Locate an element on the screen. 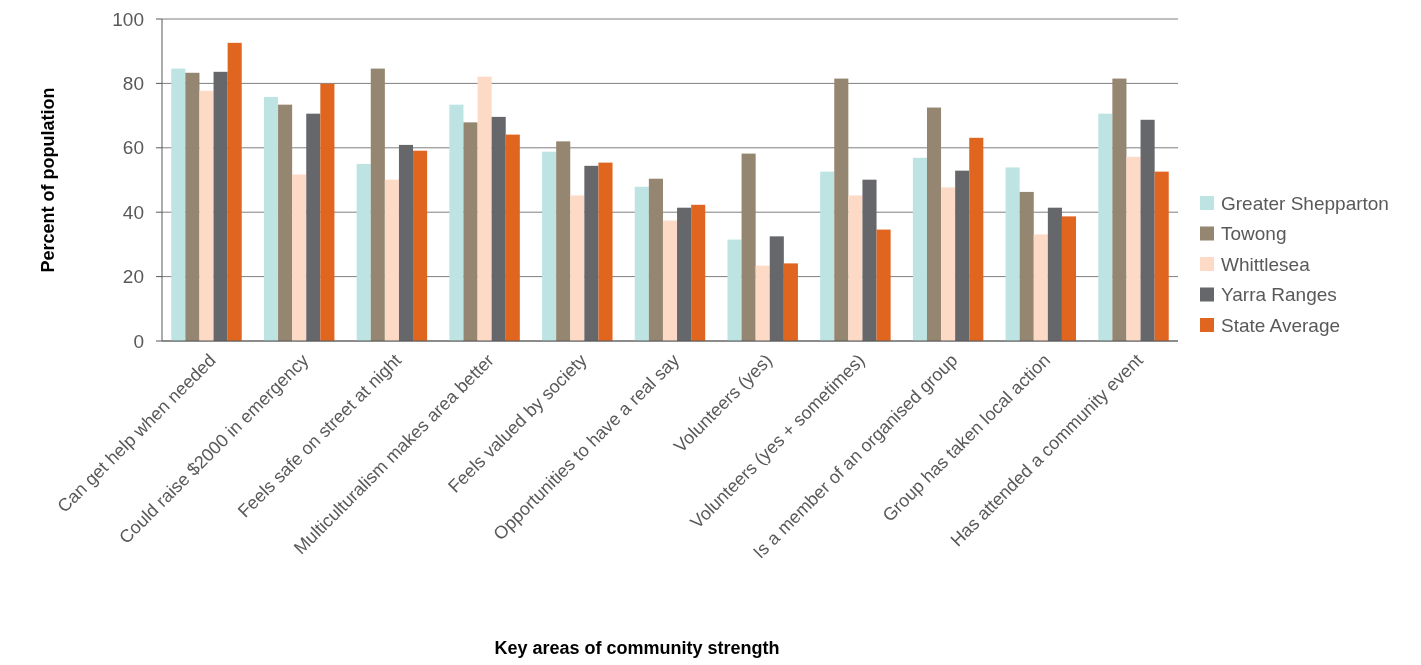 This screenshot has height=665, width=1421. y-tick-label: 40 is located at coordinates (133, 212).